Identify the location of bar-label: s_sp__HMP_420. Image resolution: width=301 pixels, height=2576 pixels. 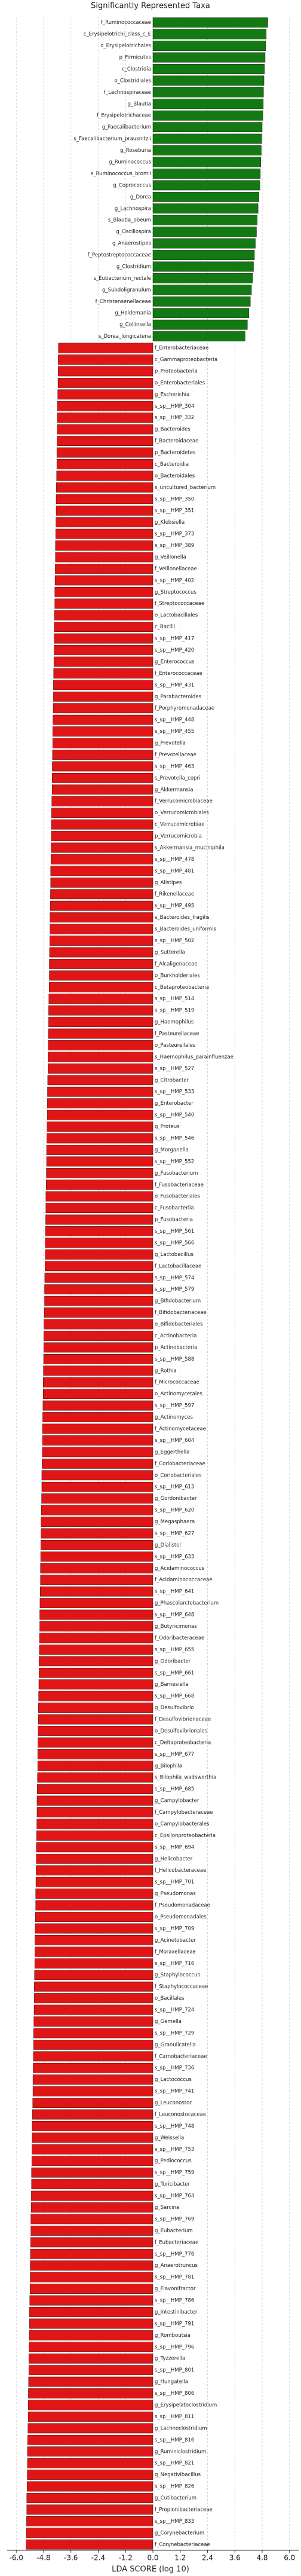
(174, 650).